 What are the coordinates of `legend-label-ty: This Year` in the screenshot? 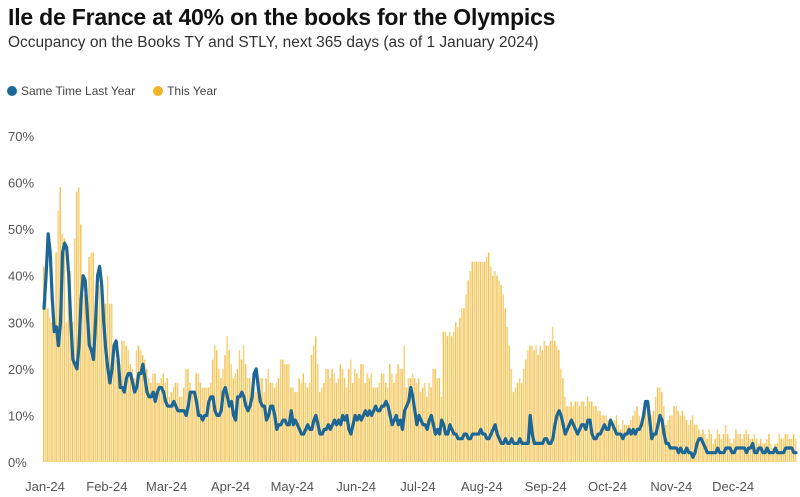 It's located at (192, 91).